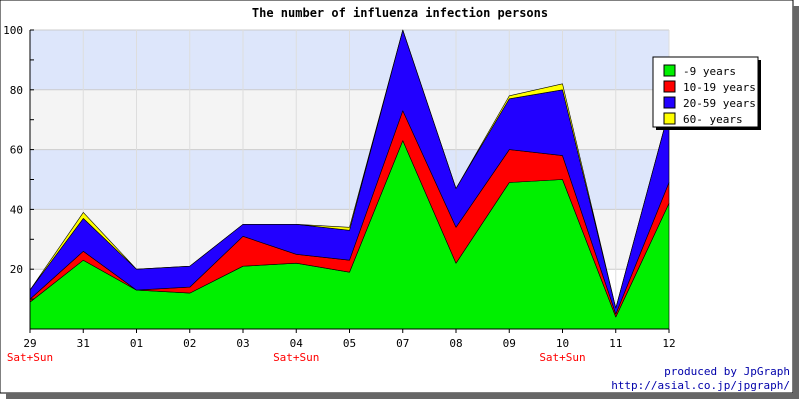 The height and width of the screenshot is (405, 800). What do you see at coordinates (297, 343) in the screenshot?
I see `x-tick-label: 04` at bounding box center [297, 343].